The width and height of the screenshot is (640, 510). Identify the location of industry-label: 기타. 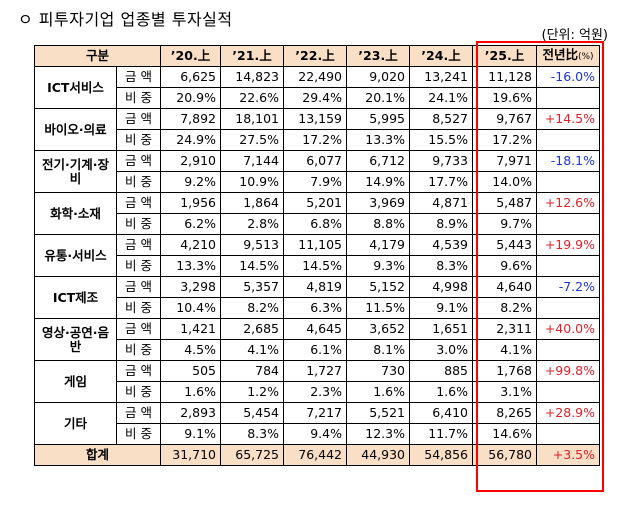
(75, 423).